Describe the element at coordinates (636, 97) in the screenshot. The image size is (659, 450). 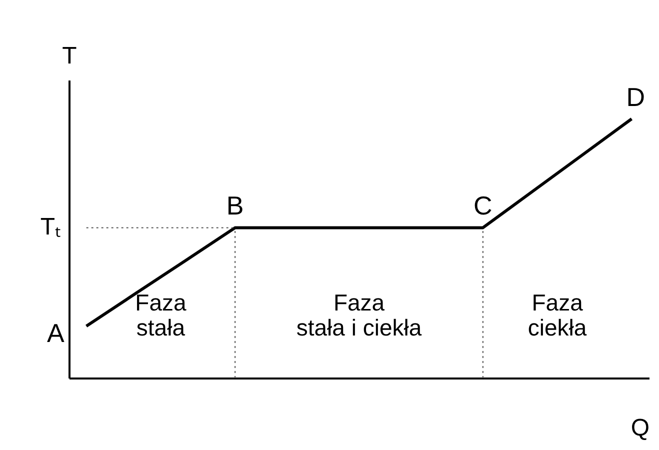
I see `text: D` at that location.